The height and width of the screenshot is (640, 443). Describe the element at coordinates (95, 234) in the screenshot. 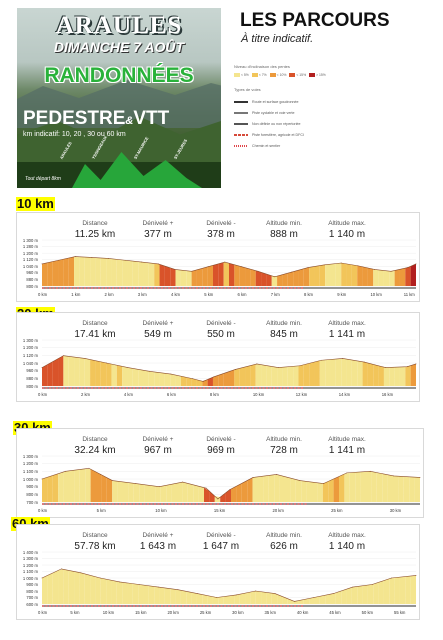

I see `stat-value: 11.25 km` at that location.